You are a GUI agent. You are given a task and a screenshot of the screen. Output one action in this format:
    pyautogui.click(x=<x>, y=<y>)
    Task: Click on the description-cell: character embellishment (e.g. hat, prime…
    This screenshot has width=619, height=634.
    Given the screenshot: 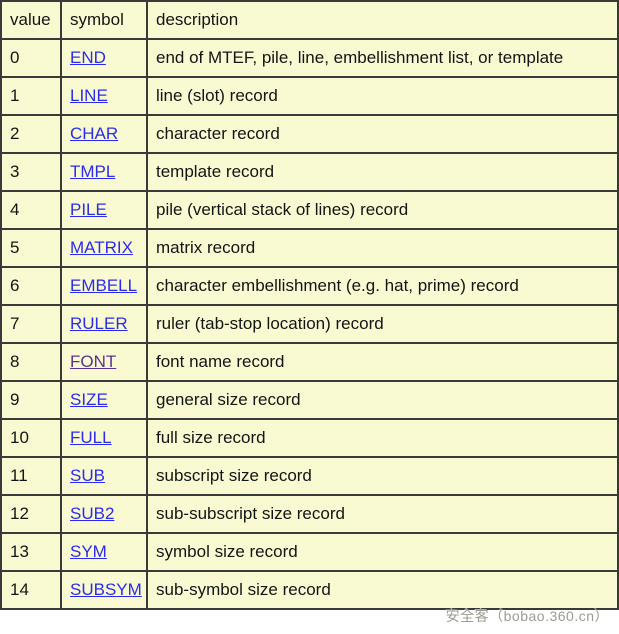 What is the action you would take?
    pyautogui.click(x=382, y=286)
    